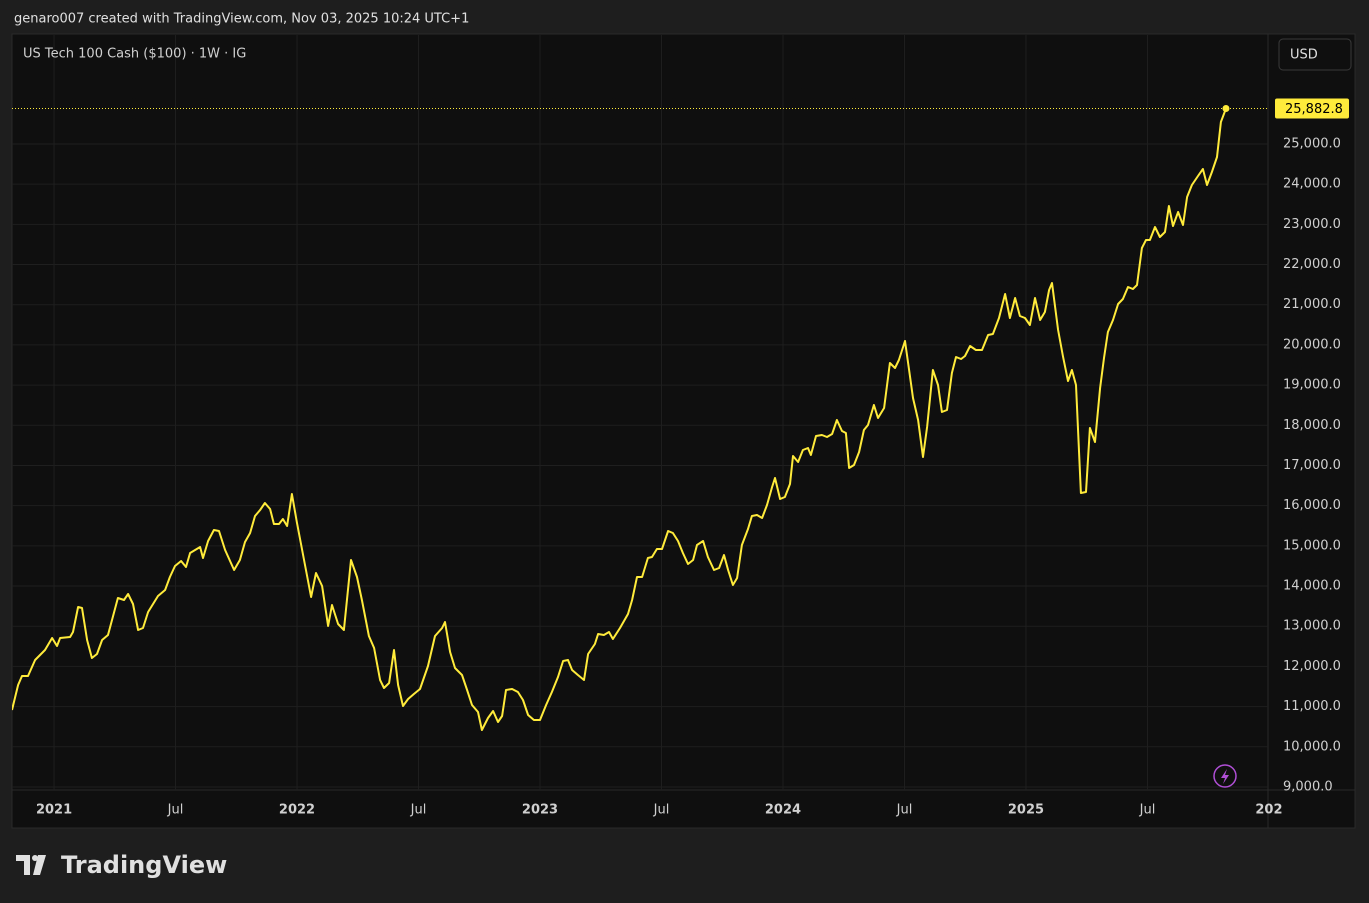  What do you see at coordinates (134, 54) in the screenshot?
I see `legend-title: US Tech 100 Cash ($100) · 1W · IG` at bounding box center [134, 54].